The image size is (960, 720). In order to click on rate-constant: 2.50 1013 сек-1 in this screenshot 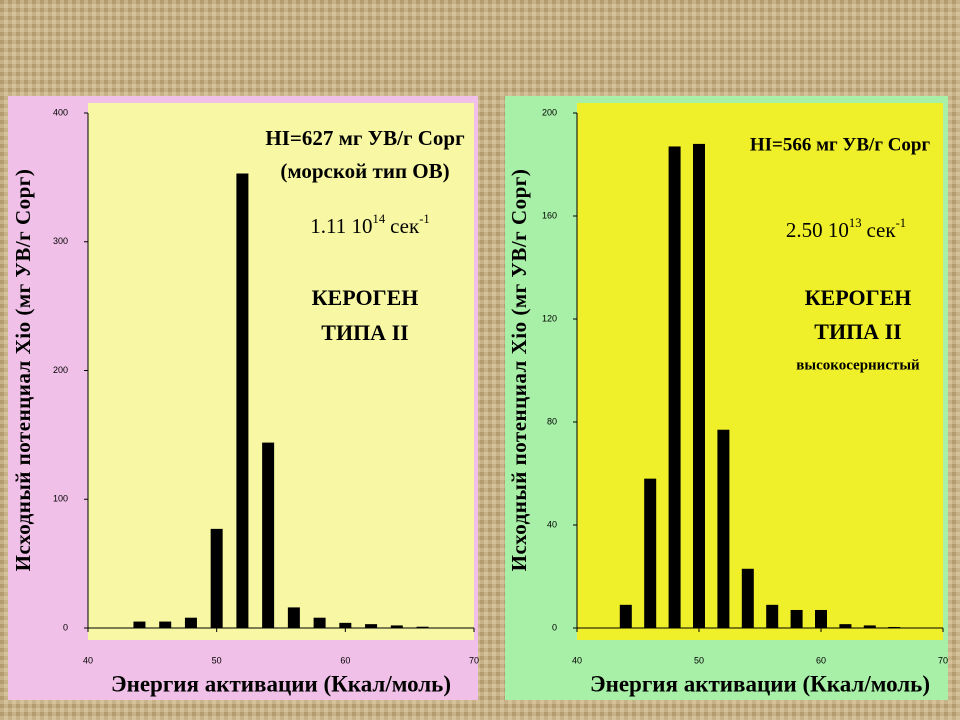, I will do `click(846, 229)`.